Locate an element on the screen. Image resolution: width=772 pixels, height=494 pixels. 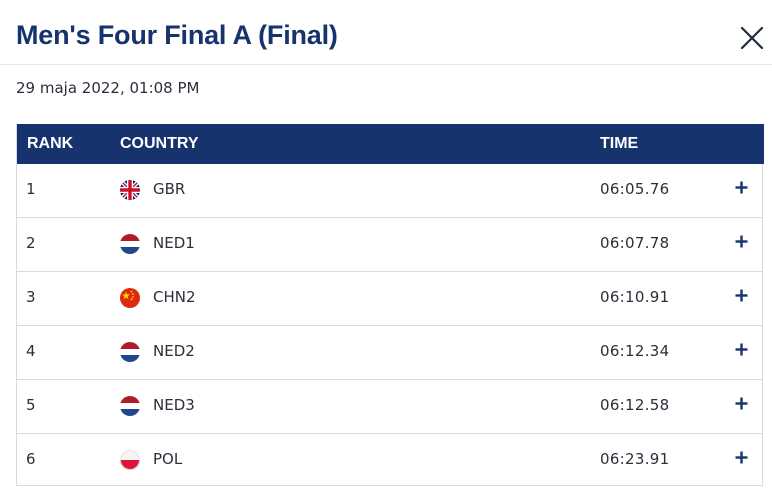
table-row: 6 POL 06:23.91 is located at coordinates (389, 461).